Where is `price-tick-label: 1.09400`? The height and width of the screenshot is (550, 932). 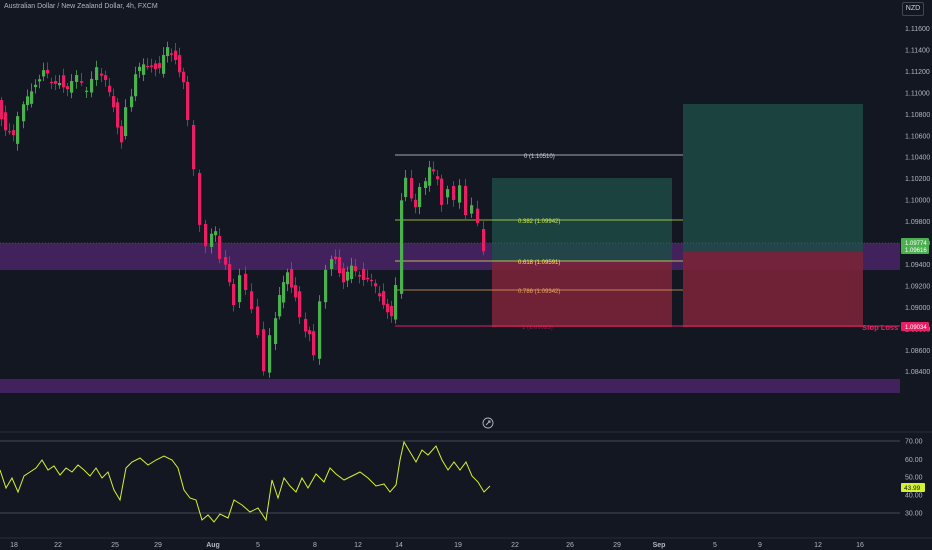 price-tick-label: 1.09400 is located at coordinates (917, 265).